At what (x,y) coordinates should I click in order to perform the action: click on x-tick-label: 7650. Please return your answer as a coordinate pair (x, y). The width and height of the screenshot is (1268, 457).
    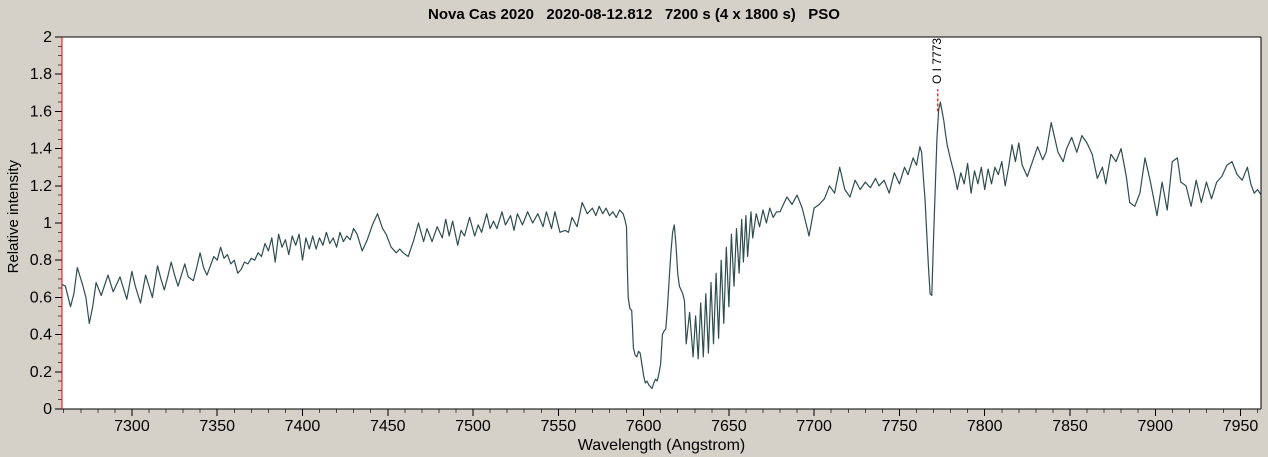
    Looking at the image, I should click on (729, 426).